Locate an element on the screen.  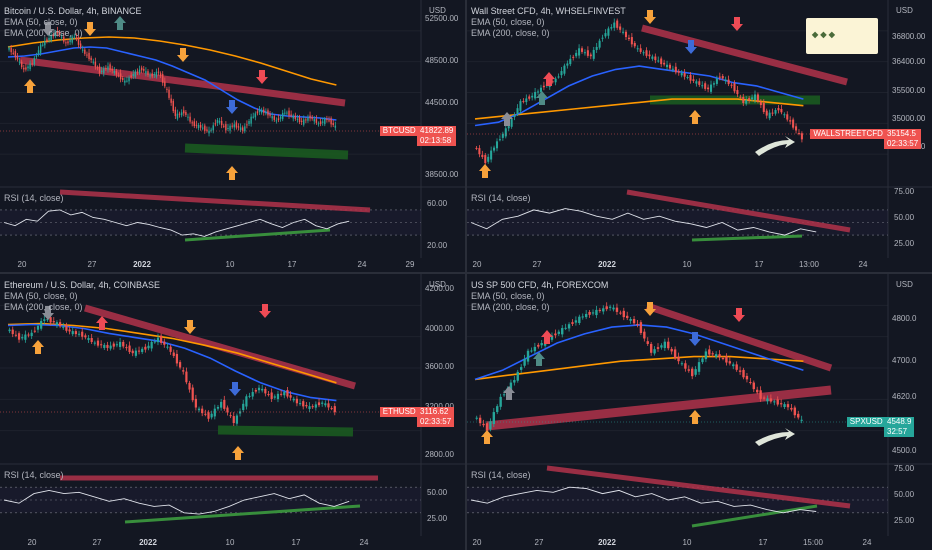
ema200-line is located at coordinates (172, 61).